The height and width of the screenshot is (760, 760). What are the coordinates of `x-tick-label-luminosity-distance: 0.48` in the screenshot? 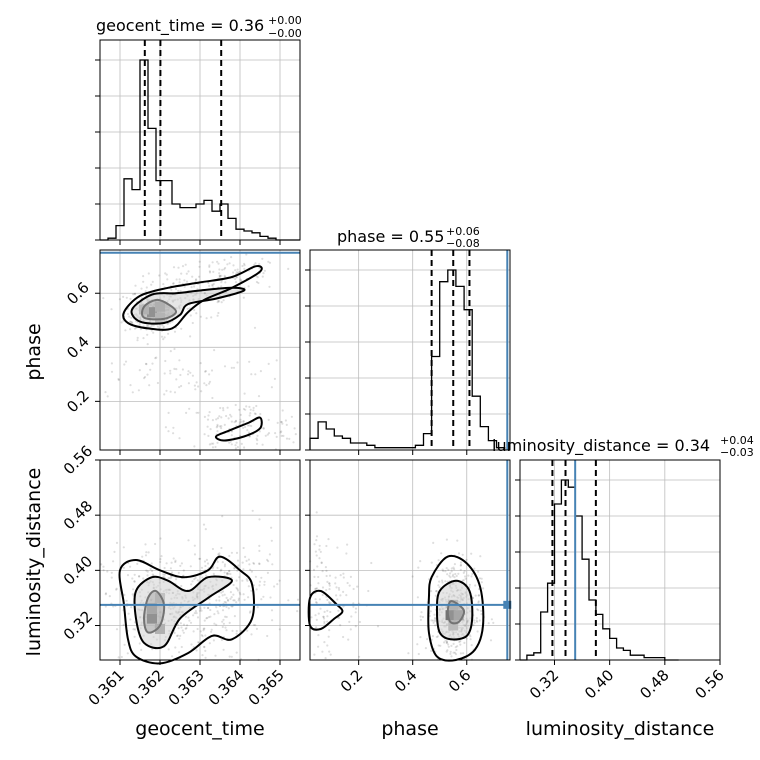 It's located at (654, 684).